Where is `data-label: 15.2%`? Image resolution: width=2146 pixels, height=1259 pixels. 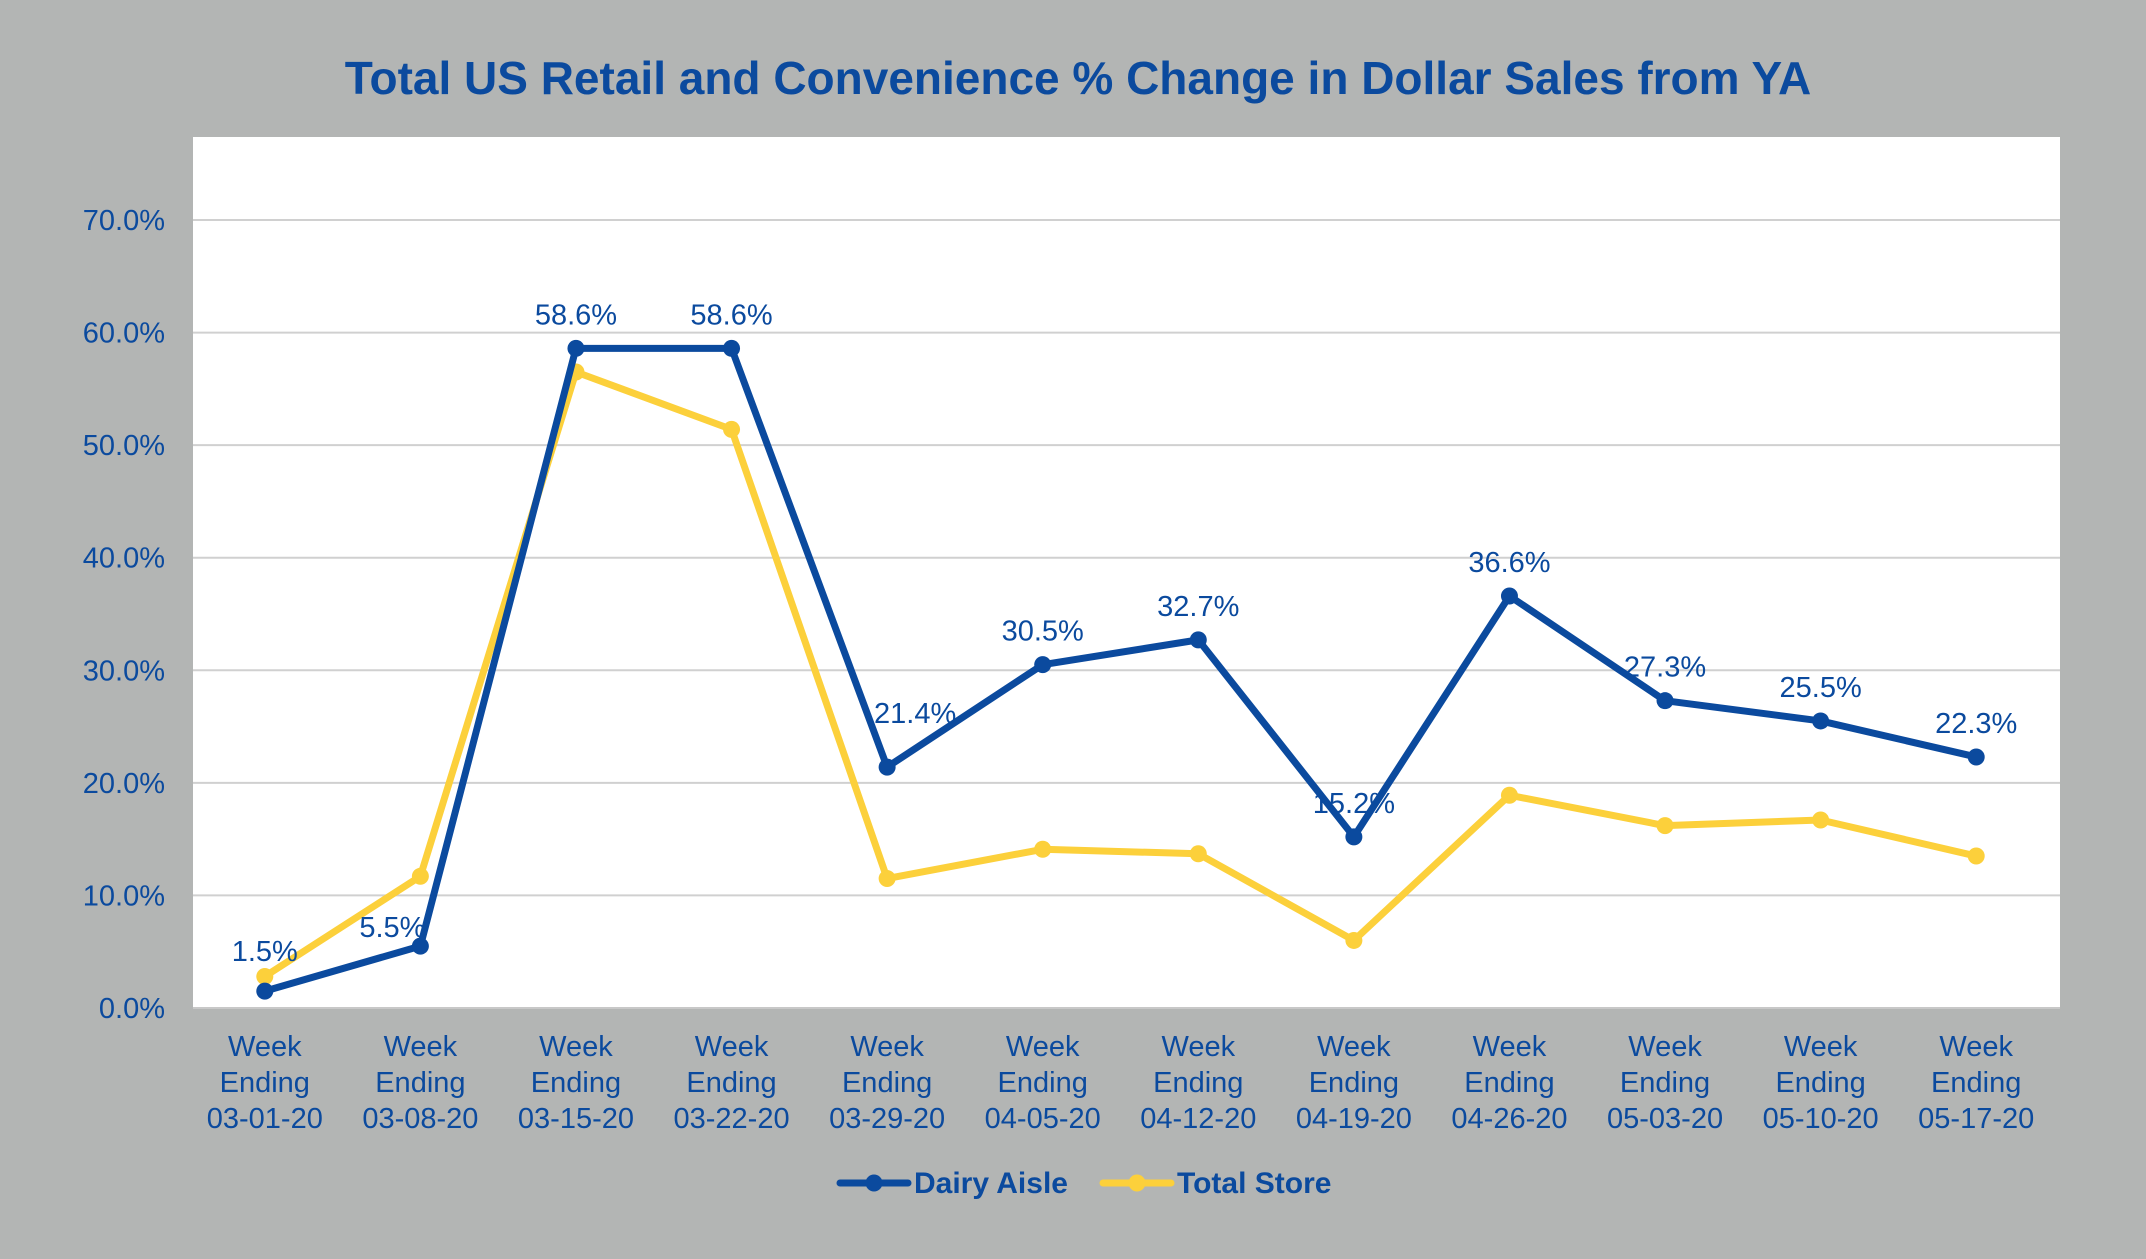
data-label: 15.2% is located at coordinates (1354, 804).